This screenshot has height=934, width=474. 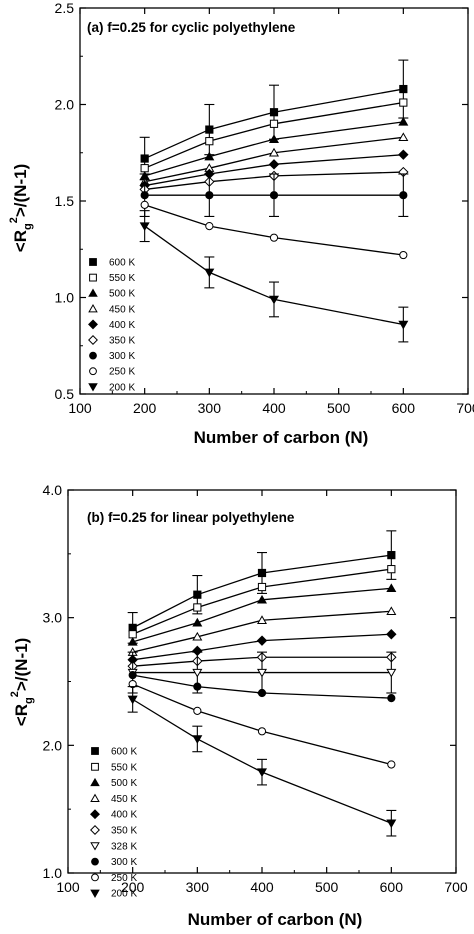 I want to click on panel-a-legend-item: 450 K, so click(x=111, y=309).